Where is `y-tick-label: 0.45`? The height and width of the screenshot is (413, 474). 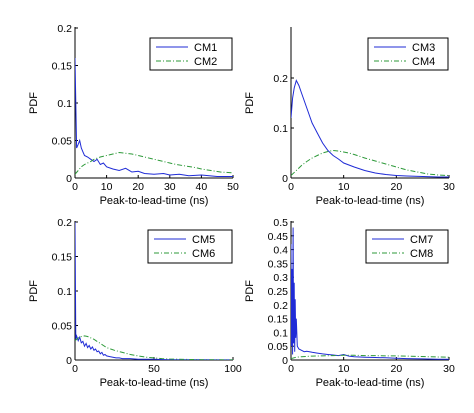 y-tick-label: 0.45 is located at coordinates (278, 237).